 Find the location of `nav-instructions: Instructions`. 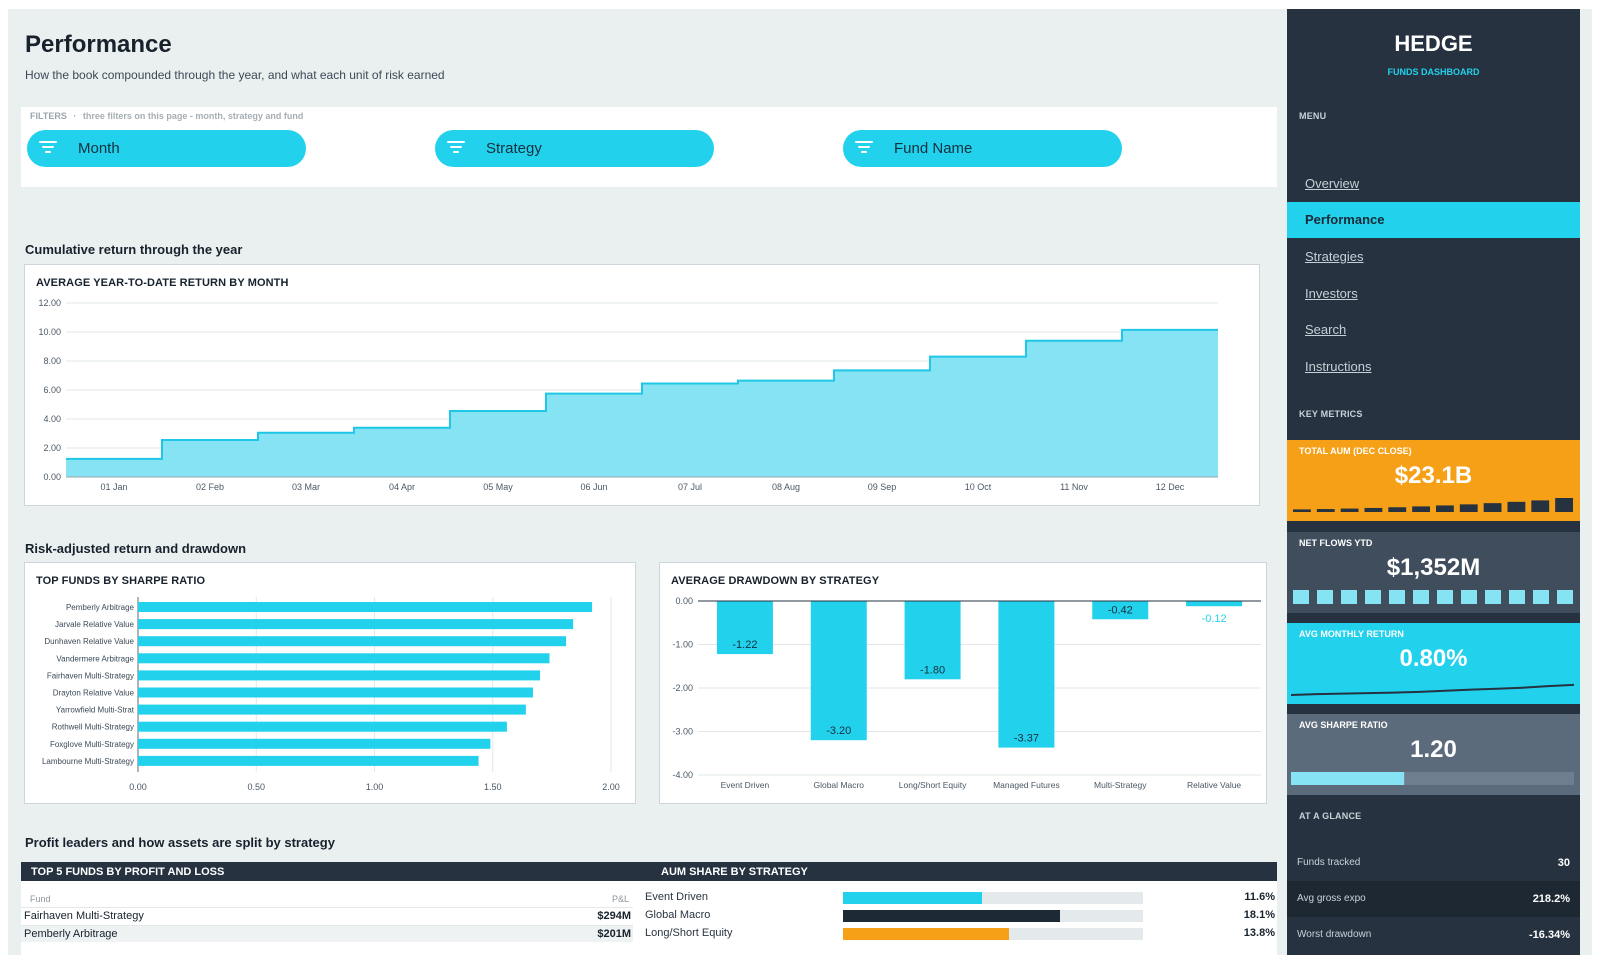

nav-instructions: Instructions is located at coordinates (1433, 367).